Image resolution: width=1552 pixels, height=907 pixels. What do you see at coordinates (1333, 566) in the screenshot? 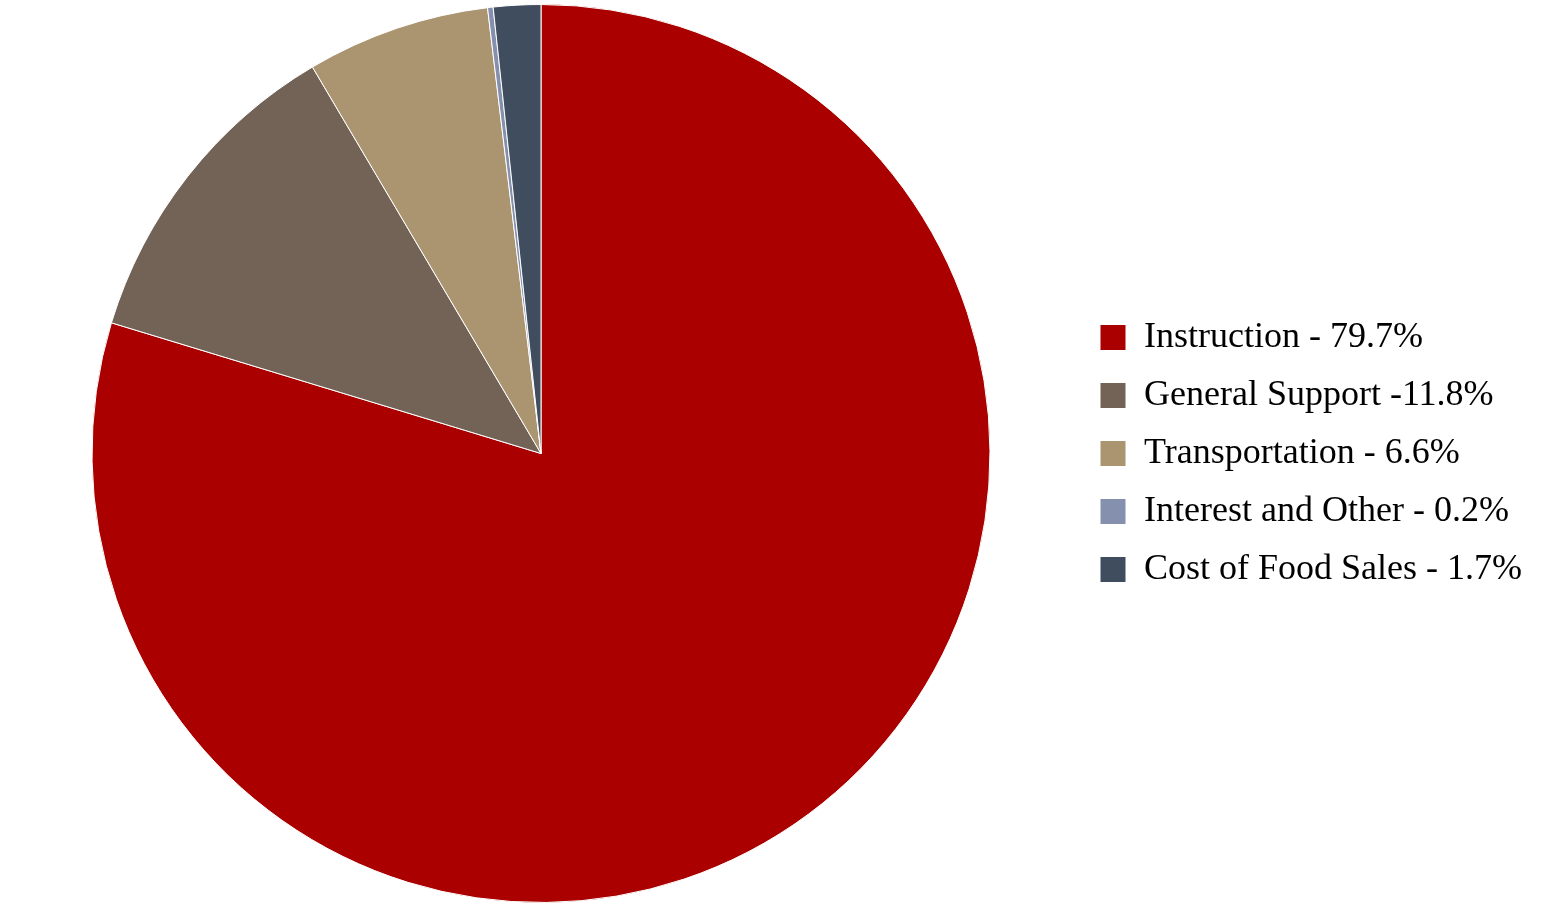
I see `legend-label: Cost of Food Sales - 1.7%` at bounding box center [1333, 566].